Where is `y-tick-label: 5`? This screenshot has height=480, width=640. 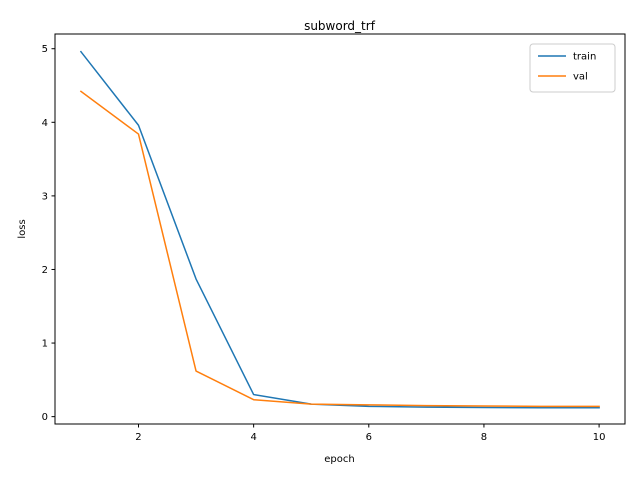 y-tick-label: 5 is located at coordinates (45, 49).